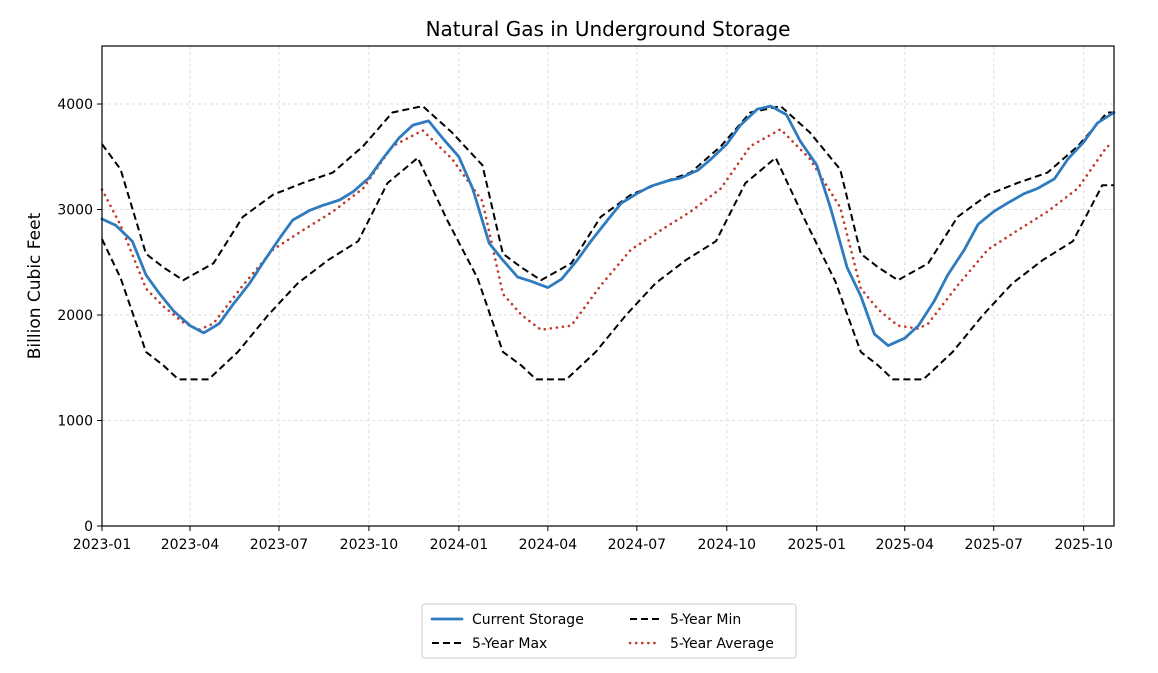  What do you see at coordinates (727, 545) in the screenshot?
I see `x-tick-label: 2024-10` at bounding box center [727, 545].